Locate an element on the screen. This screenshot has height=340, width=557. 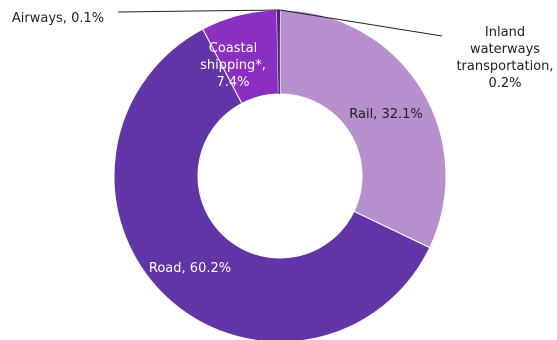
data-label-line: transportation, is located at coordinates (504, 66).